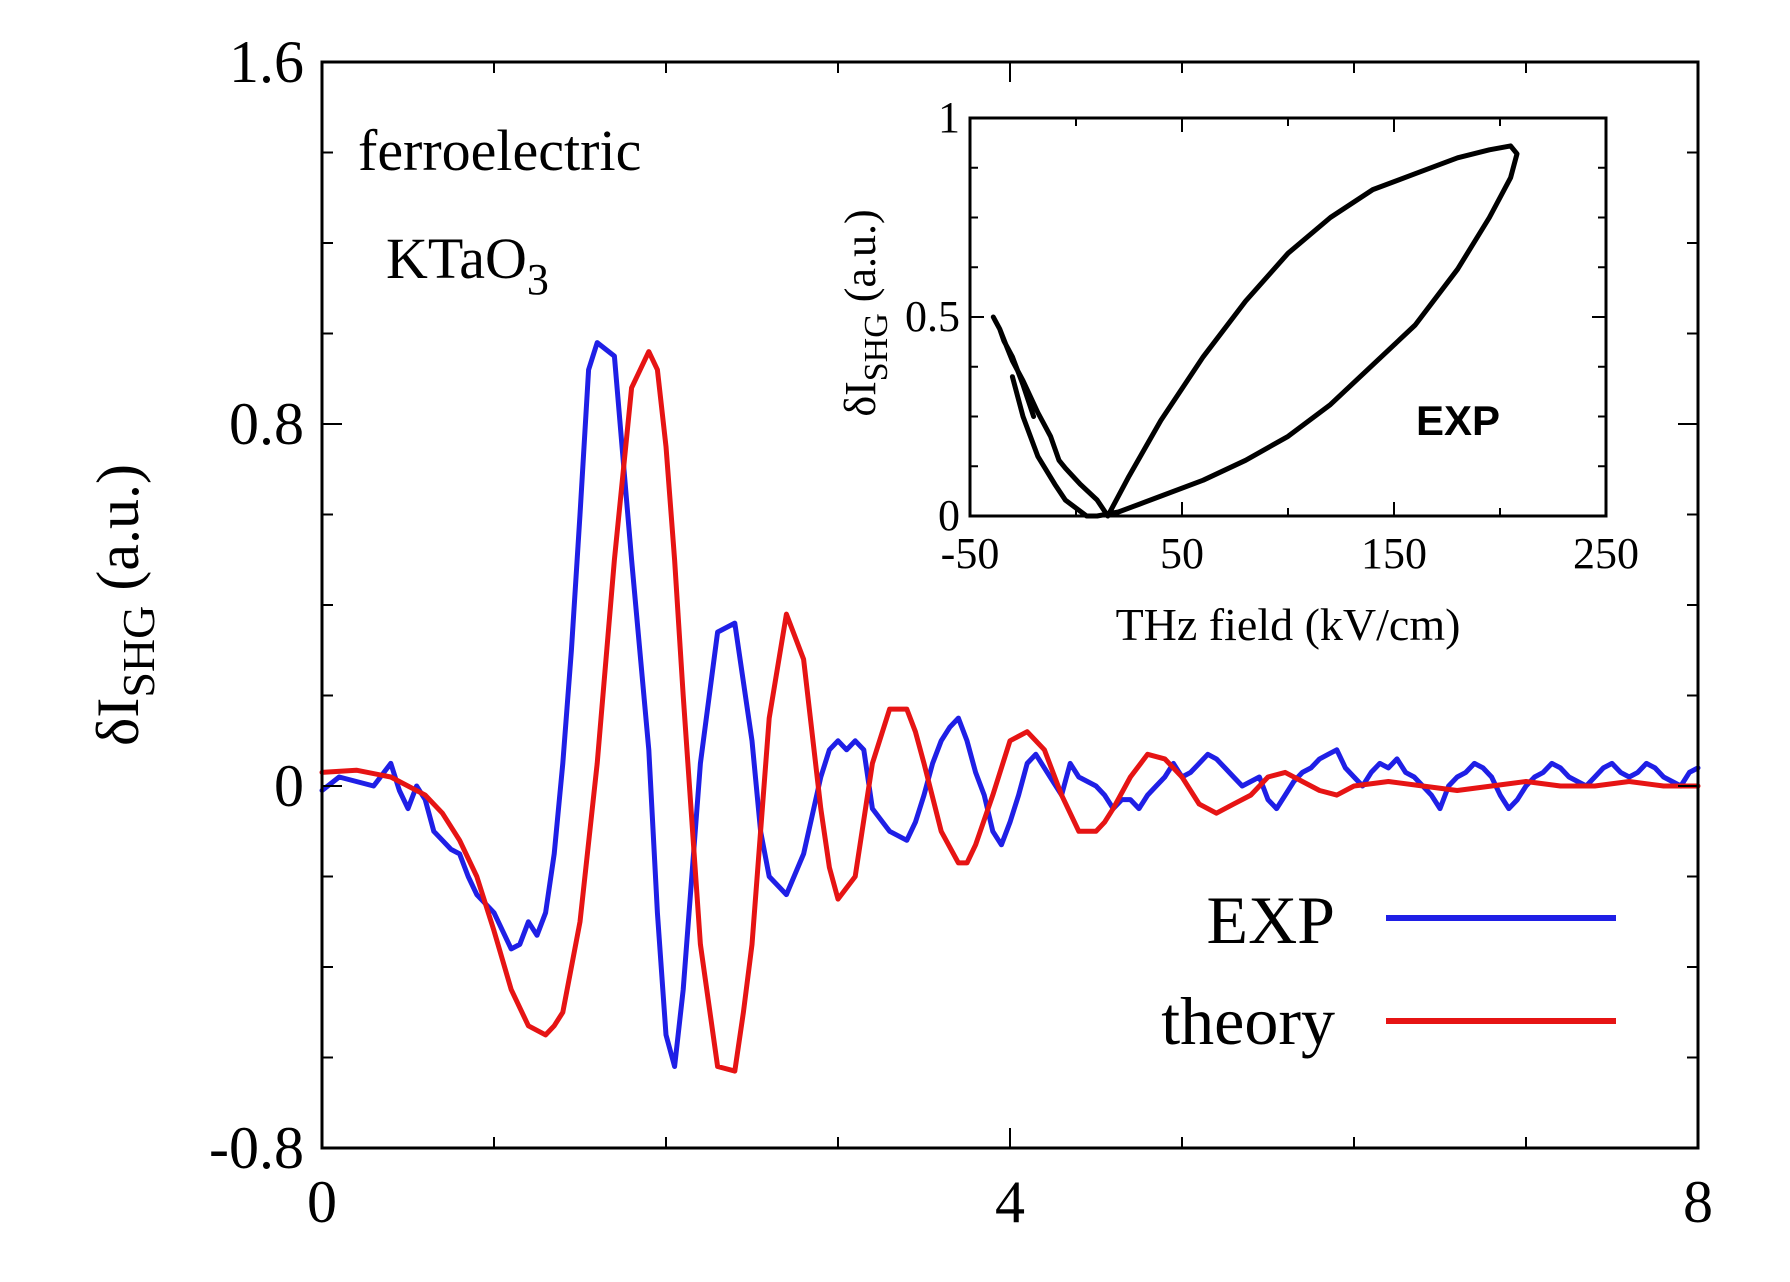  I want to click on inset-x-tick-label: 250, so click(1606, 553).